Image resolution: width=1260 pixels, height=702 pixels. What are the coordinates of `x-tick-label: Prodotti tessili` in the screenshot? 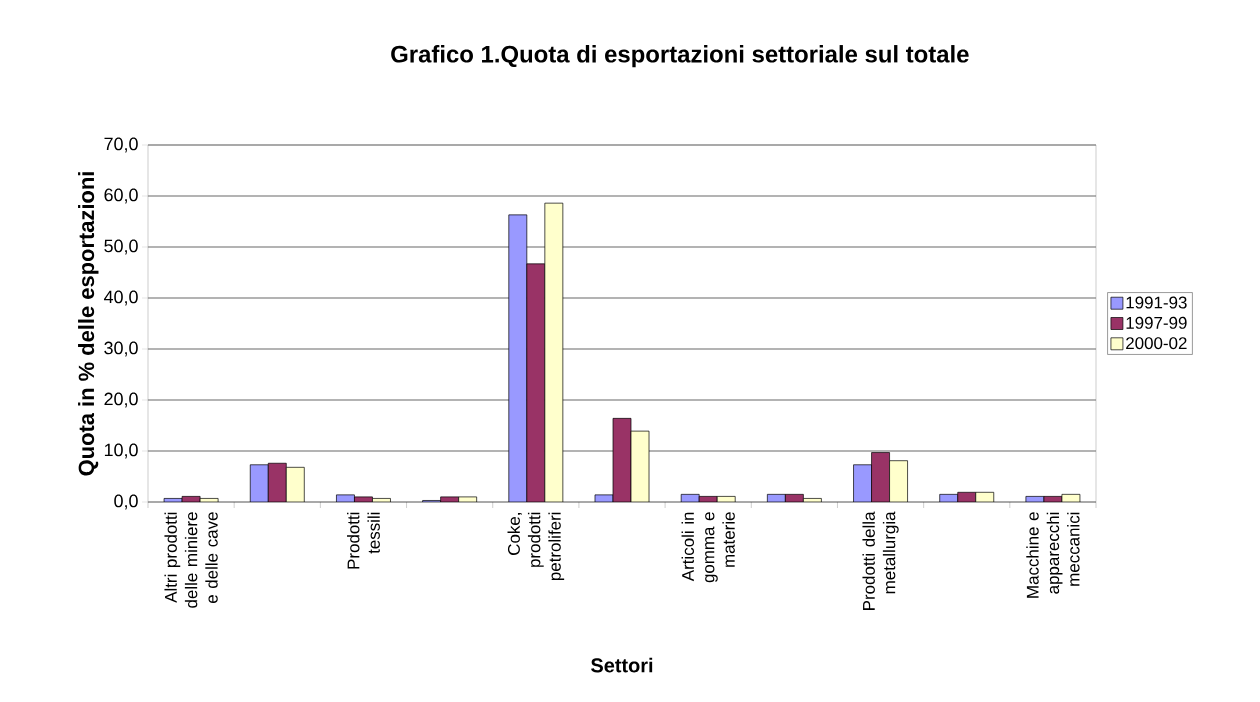 It's located at (363, 540).